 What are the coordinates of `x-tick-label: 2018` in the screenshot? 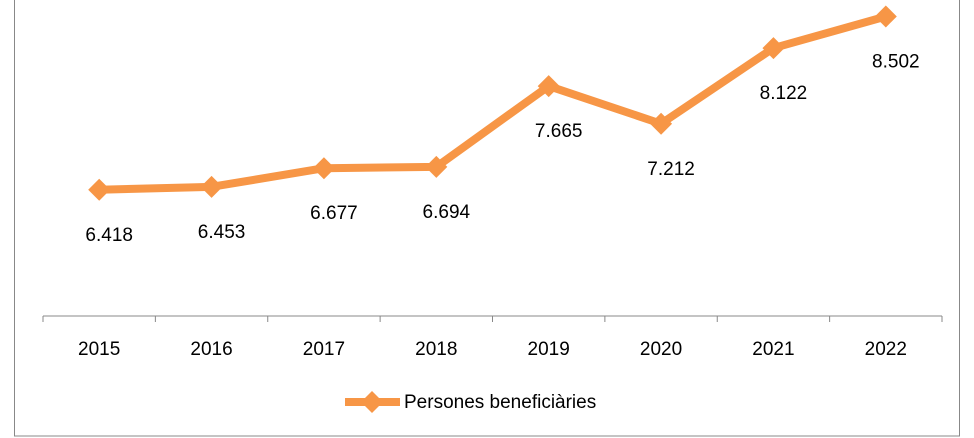 It's located at (436, 349).